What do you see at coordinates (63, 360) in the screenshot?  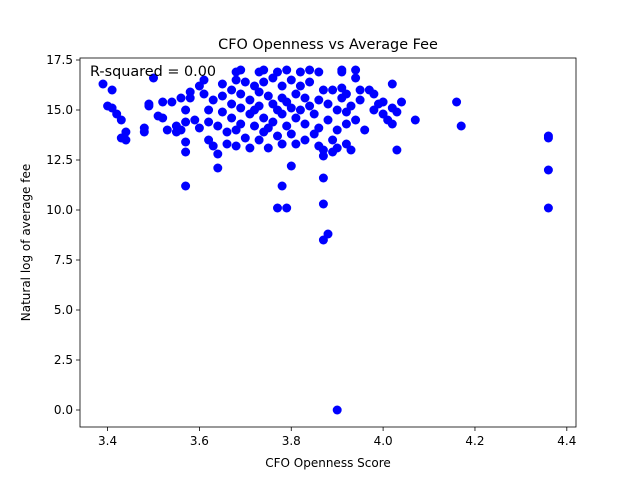 I see `y-tick-label: 2.5` at bounding box center [63, 360].